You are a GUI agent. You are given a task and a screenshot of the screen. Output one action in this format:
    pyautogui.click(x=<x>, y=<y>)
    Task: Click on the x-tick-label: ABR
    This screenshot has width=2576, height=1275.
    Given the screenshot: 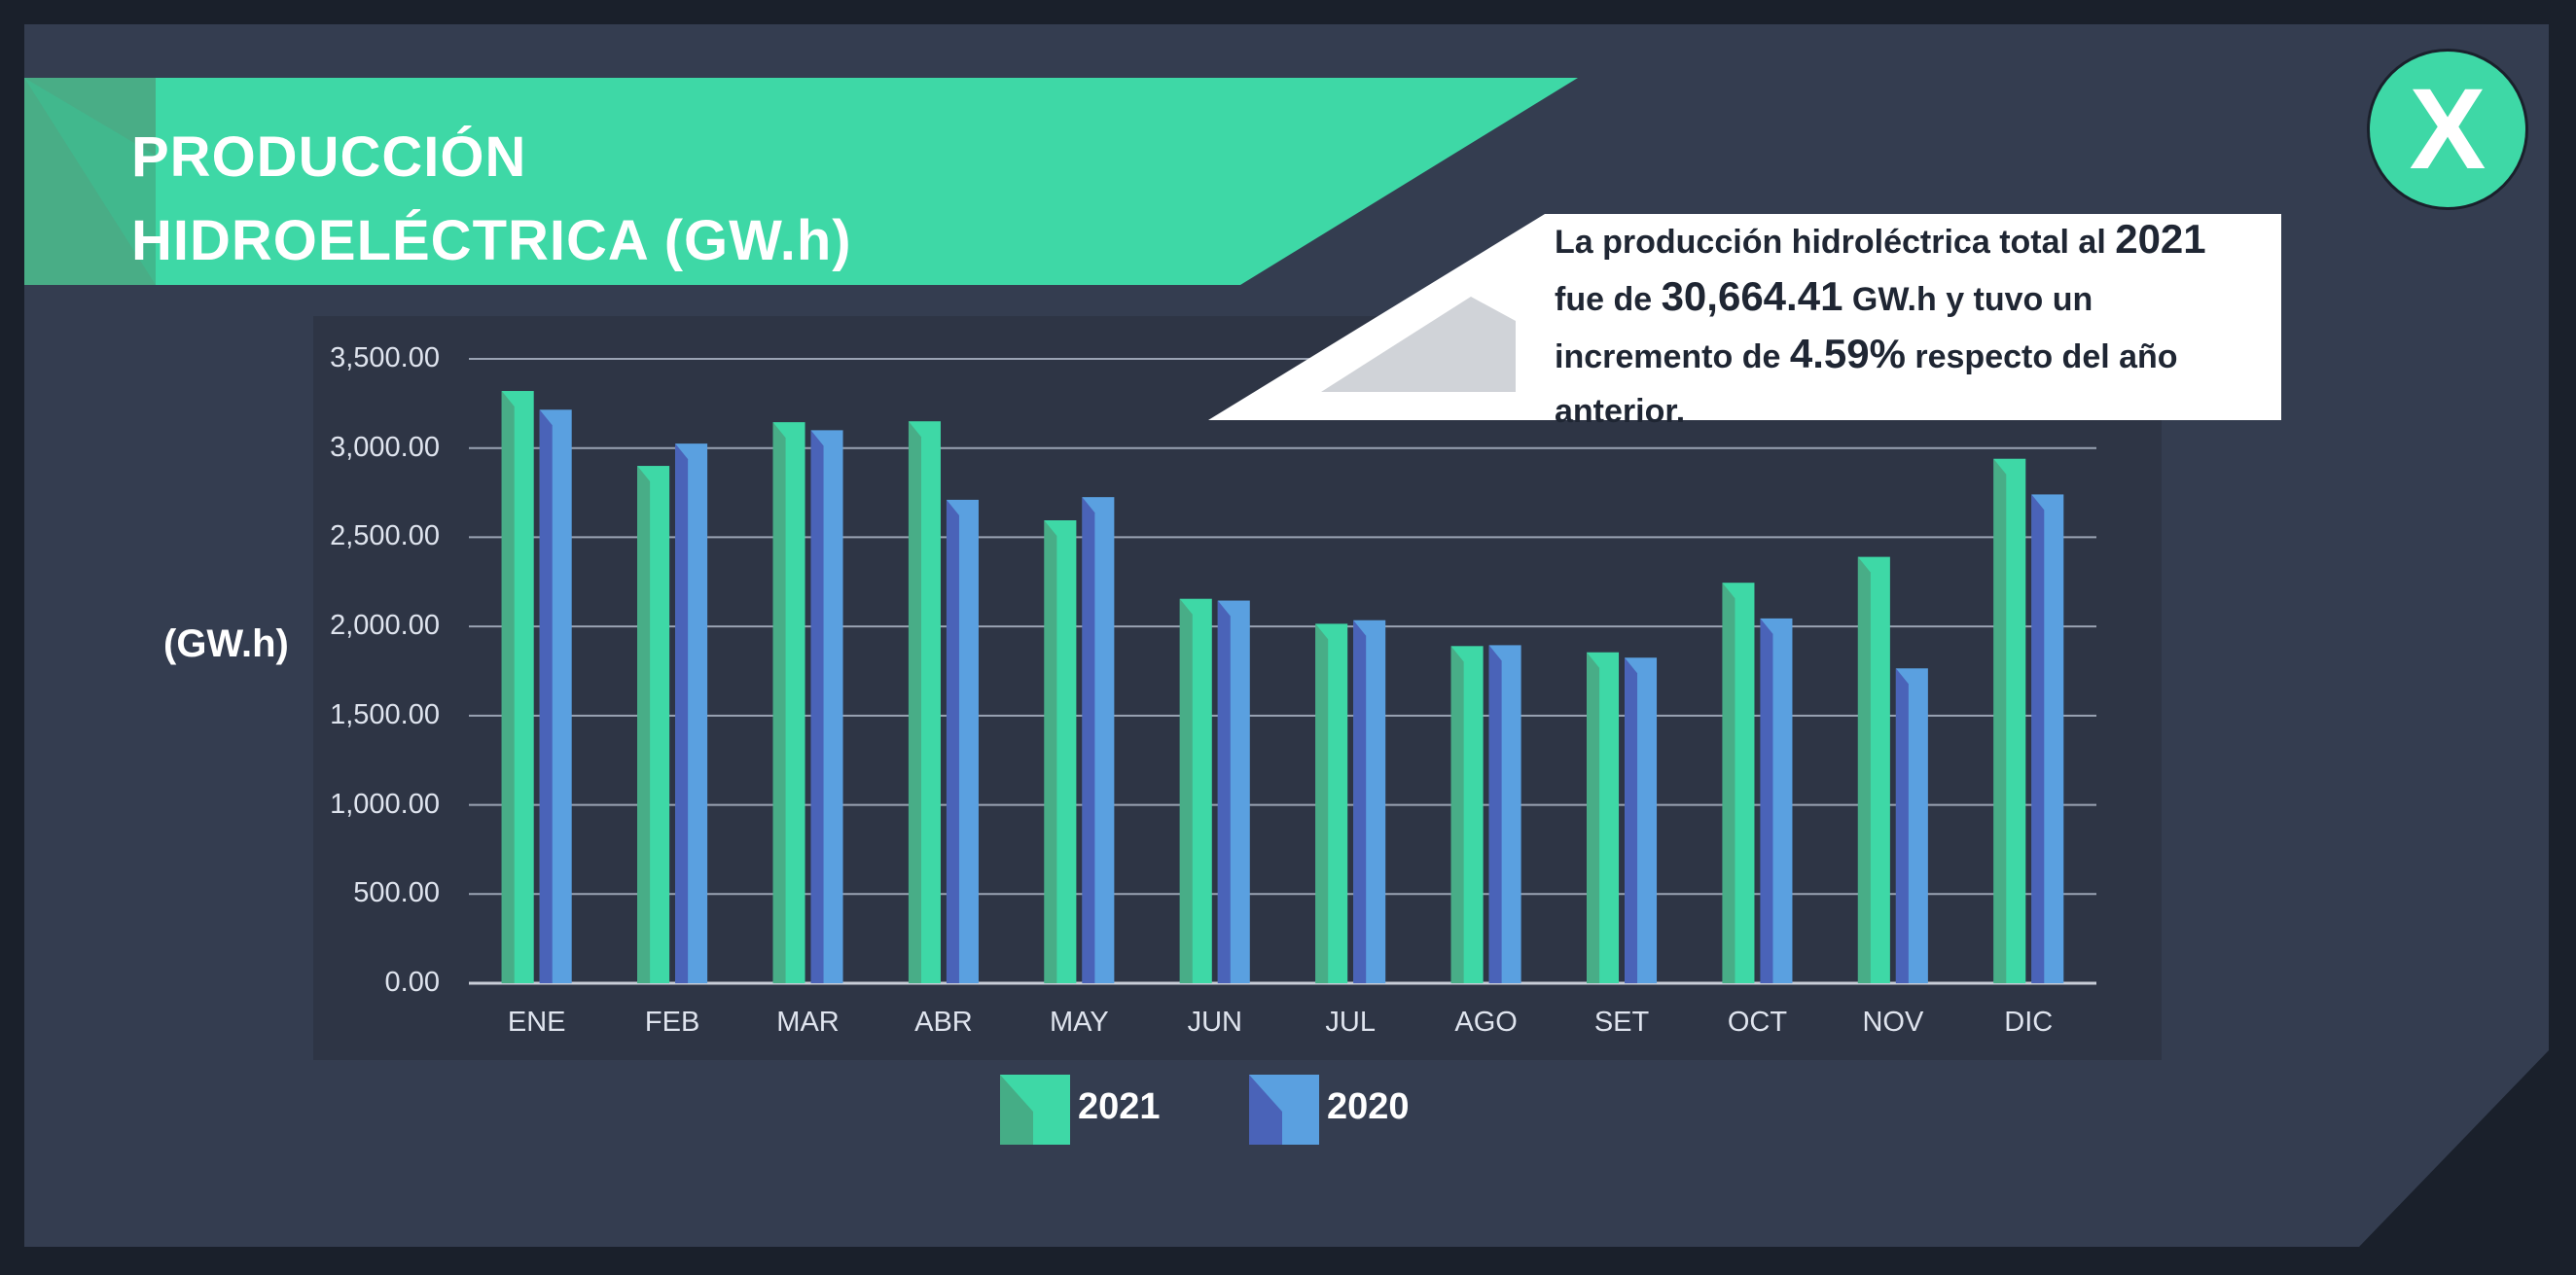 What is the action you would take?
    pyautogui.click(x=943, y=1023)
    